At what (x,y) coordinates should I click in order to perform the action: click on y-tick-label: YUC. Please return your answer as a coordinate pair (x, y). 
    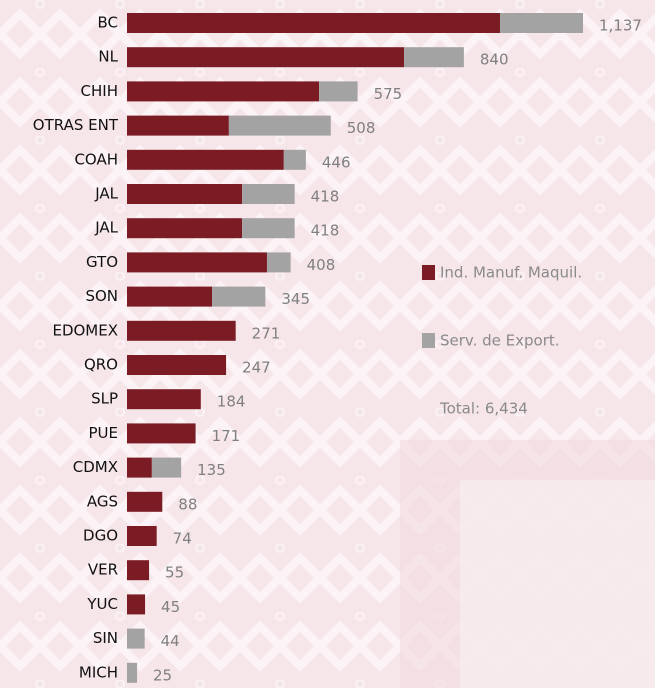
    Looking at the image, I should click on (102, 604).